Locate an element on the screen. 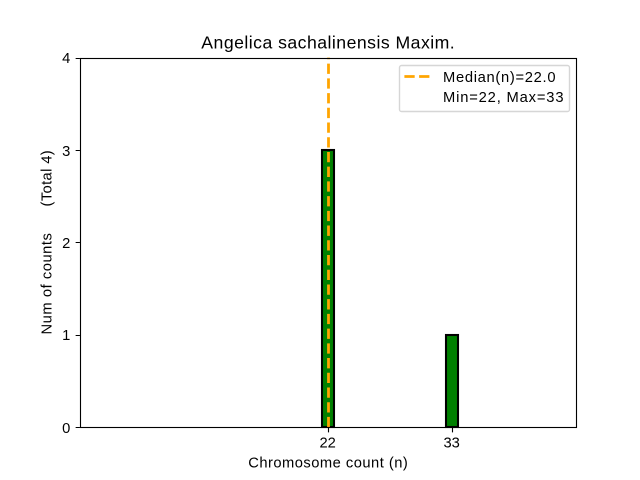  svg-text: 22 is located at coordinates (328, 444).